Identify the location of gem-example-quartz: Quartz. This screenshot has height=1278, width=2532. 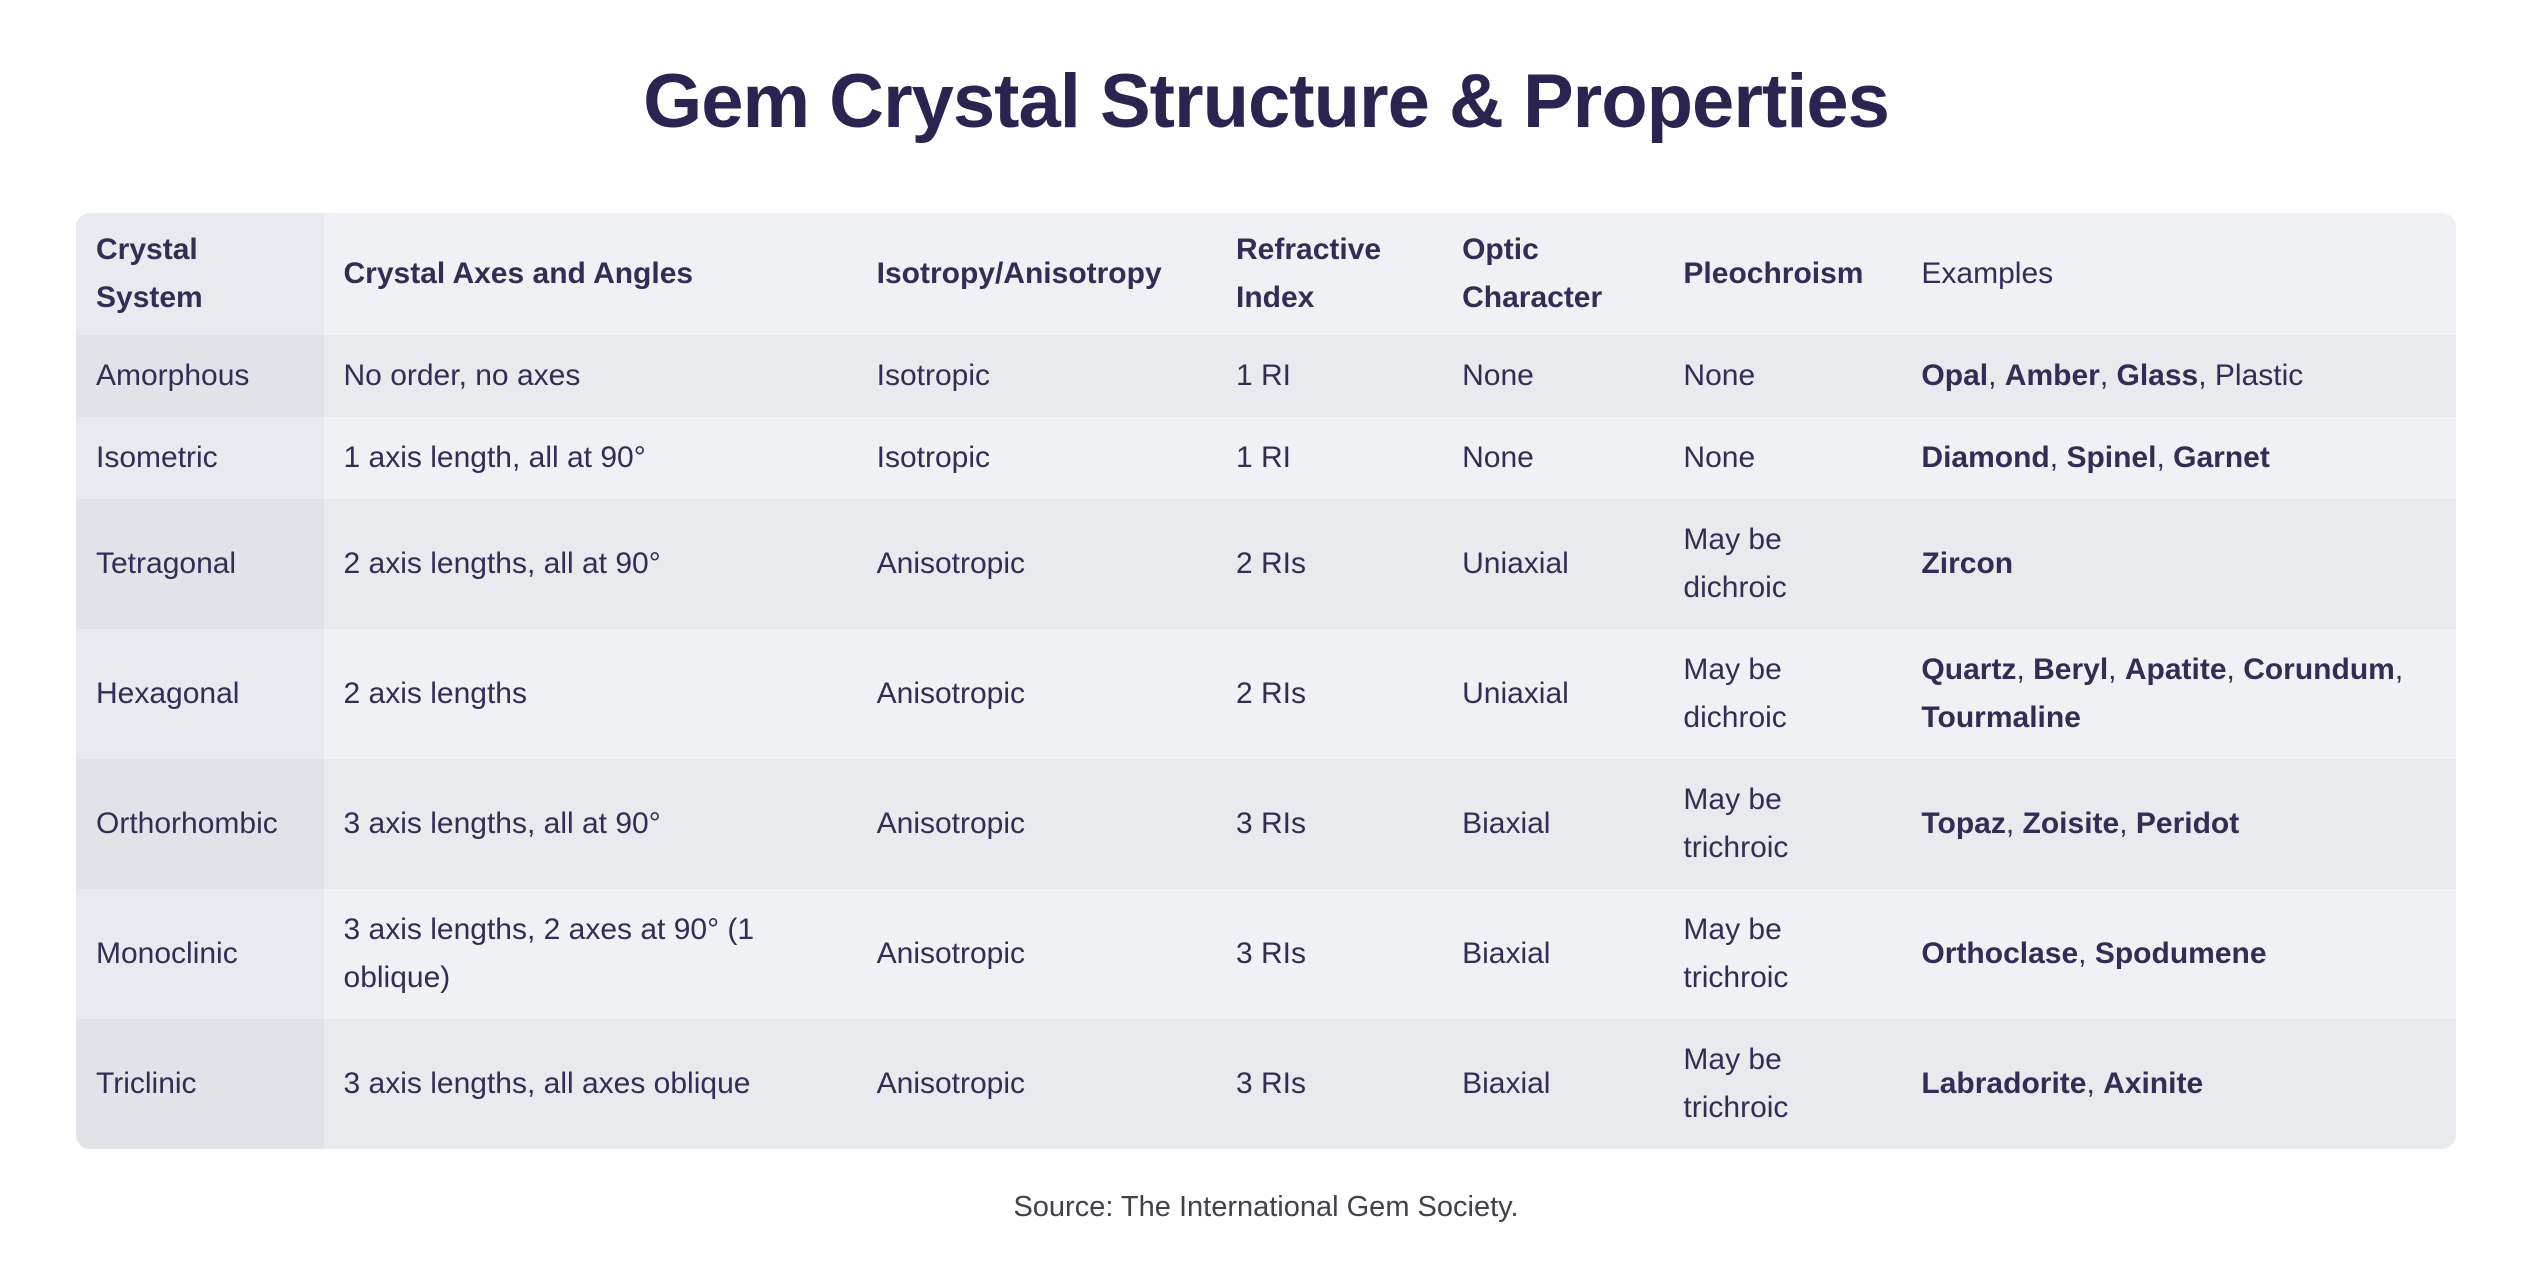
(1969, 670).